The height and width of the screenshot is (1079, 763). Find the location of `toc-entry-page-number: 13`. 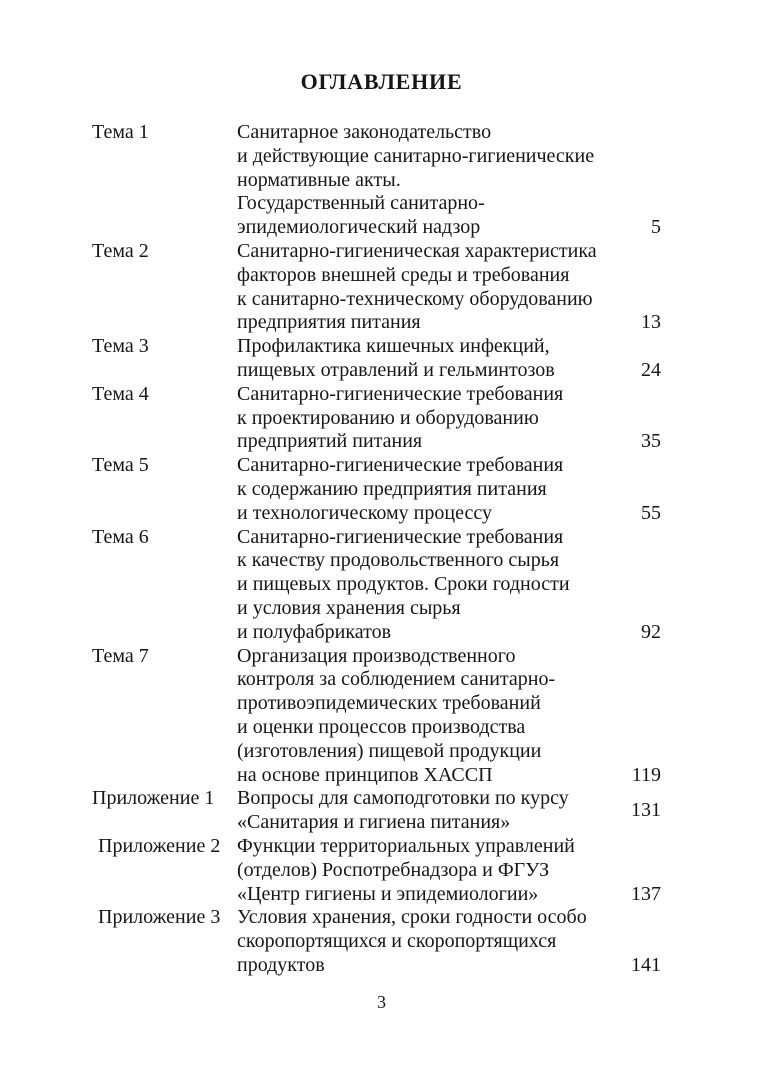

toc-entry-page-number: 13 is located at coordinates (651, 322).